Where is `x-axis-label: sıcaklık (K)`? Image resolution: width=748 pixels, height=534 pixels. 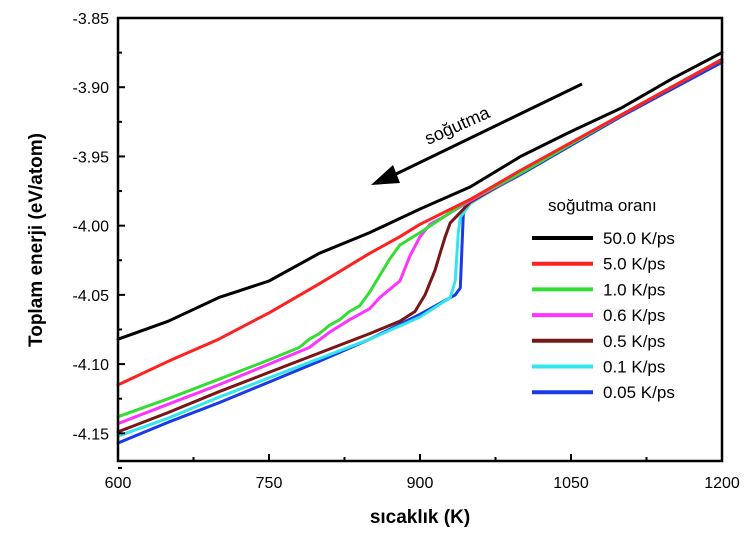 x-axis-label: sıcaklık (K) is located at coordinates (420, 517).